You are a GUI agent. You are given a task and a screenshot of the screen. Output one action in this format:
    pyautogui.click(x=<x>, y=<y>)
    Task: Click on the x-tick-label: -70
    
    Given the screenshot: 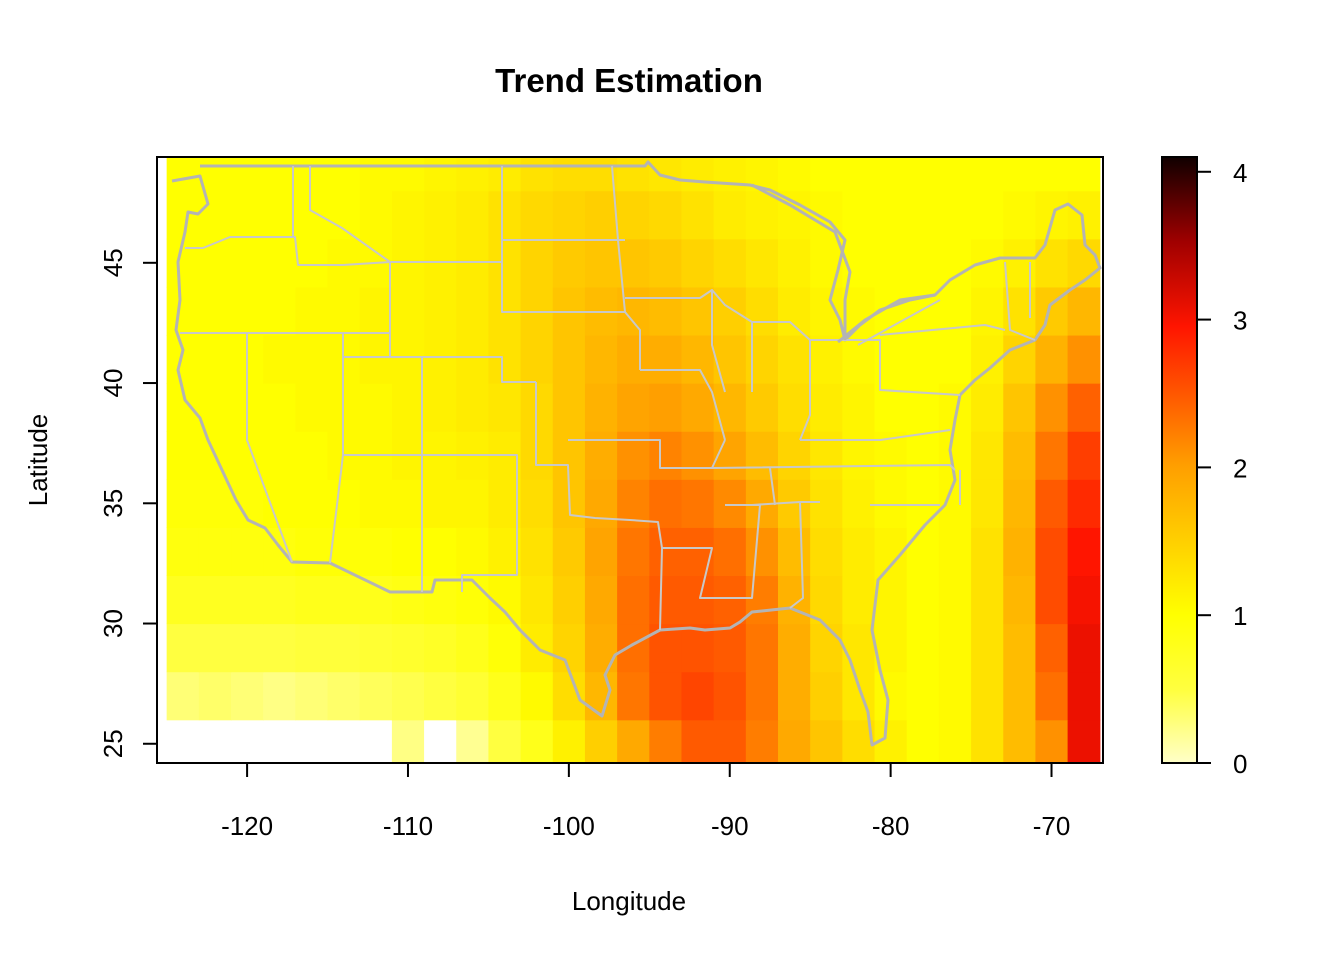 What is the action you would take?
    pyautogui.click(x=1052, y=826)
    